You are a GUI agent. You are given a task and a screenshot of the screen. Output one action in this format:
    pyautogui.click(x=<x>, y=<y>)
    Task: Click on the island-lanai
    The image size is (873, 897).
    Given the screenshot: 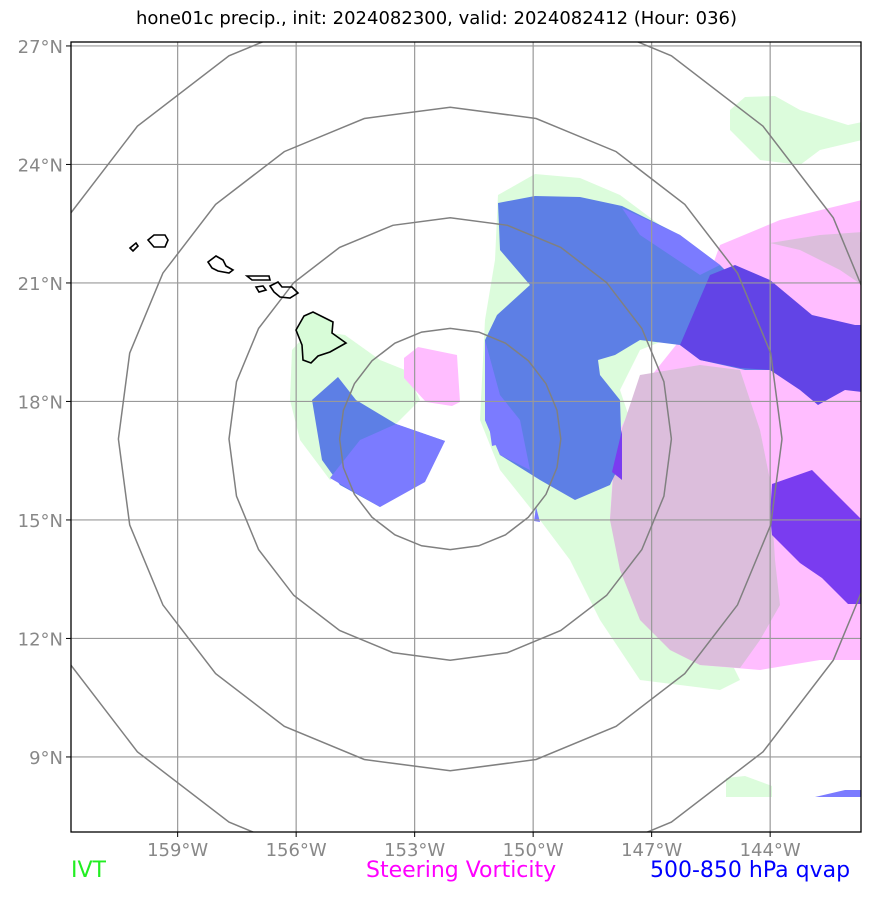 What is the action you would take?
    pyautogui.click(x=261, y=289)
    